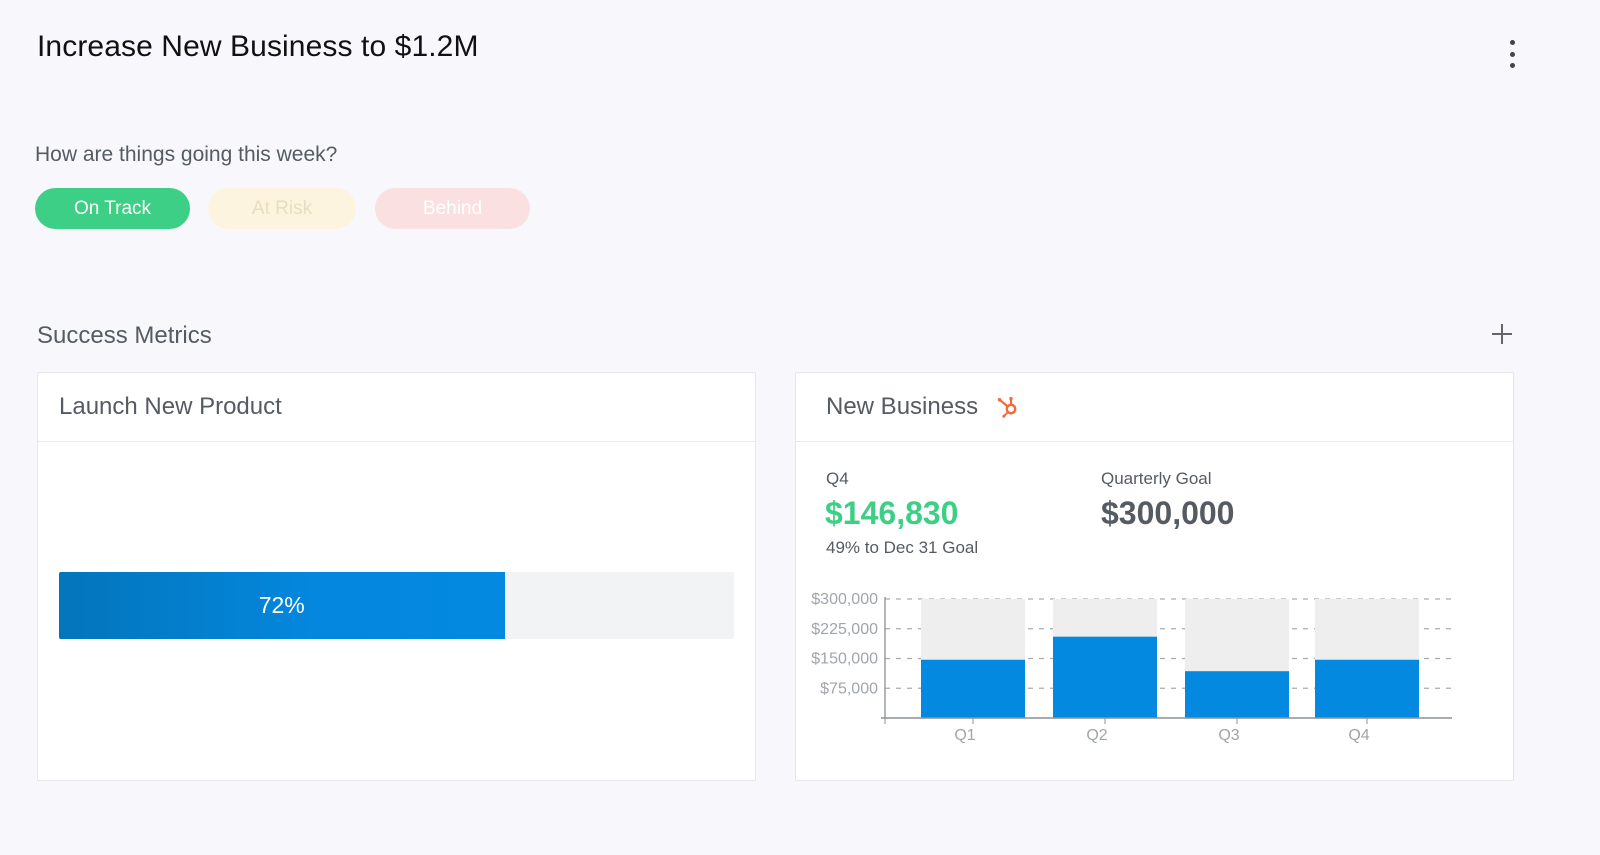 This screenshot has height=855, width=1600. I want to click on x-tick-label: Q3, so click(1228, 735).